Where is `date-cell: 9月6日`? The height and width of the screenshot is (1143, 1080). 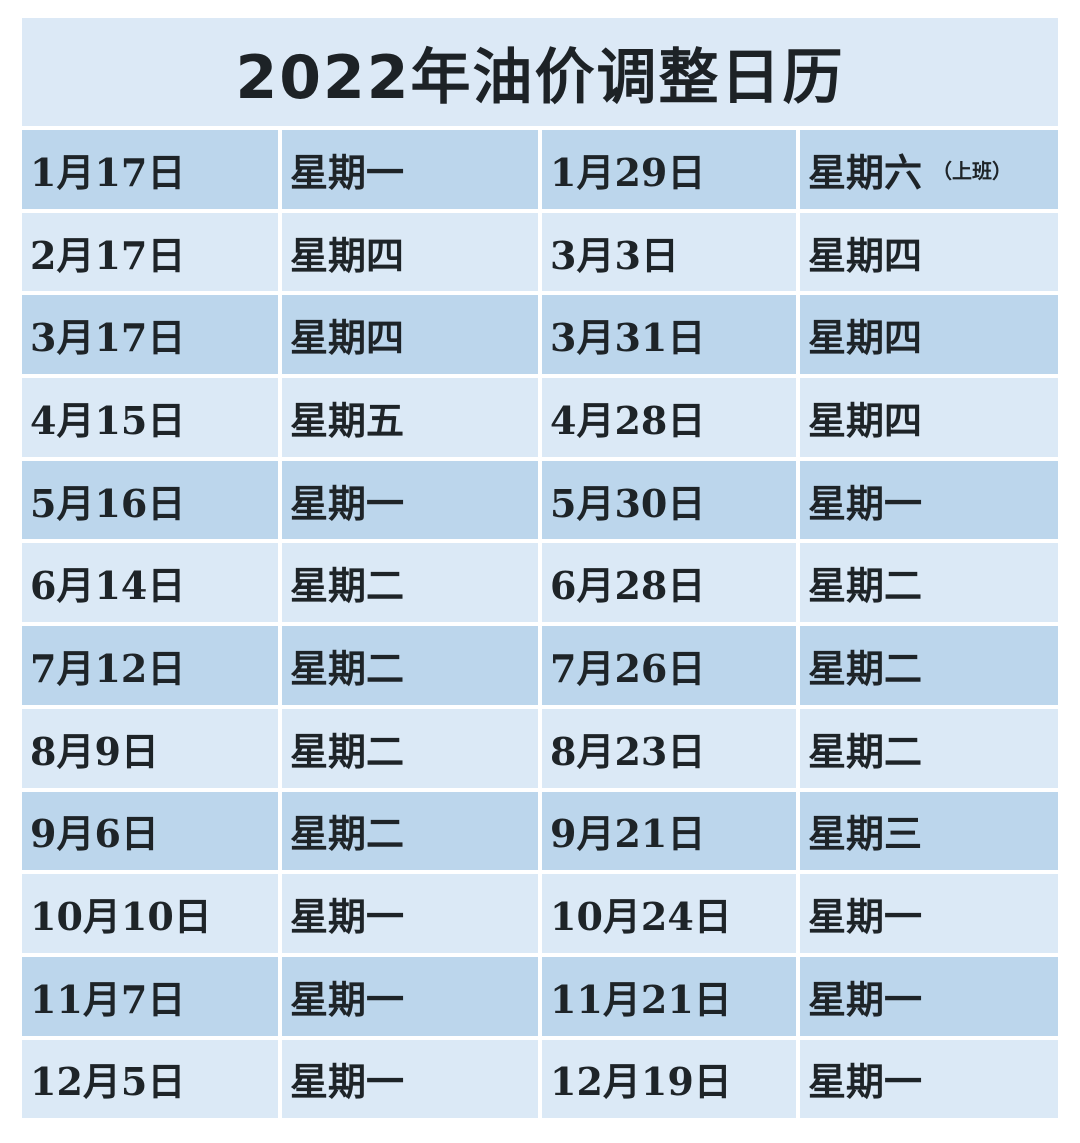
date-cell: 9月6日 is located at coordinates (150, 831).